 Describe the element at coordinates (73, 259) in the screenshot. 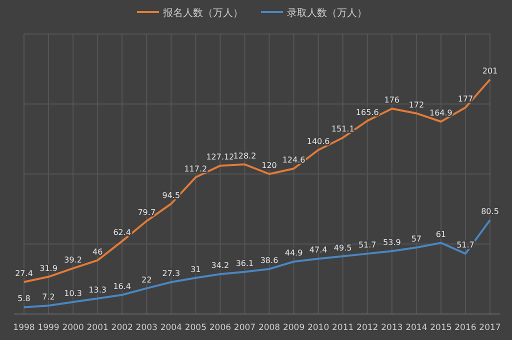

I see `data-label: 39.2` at that location.